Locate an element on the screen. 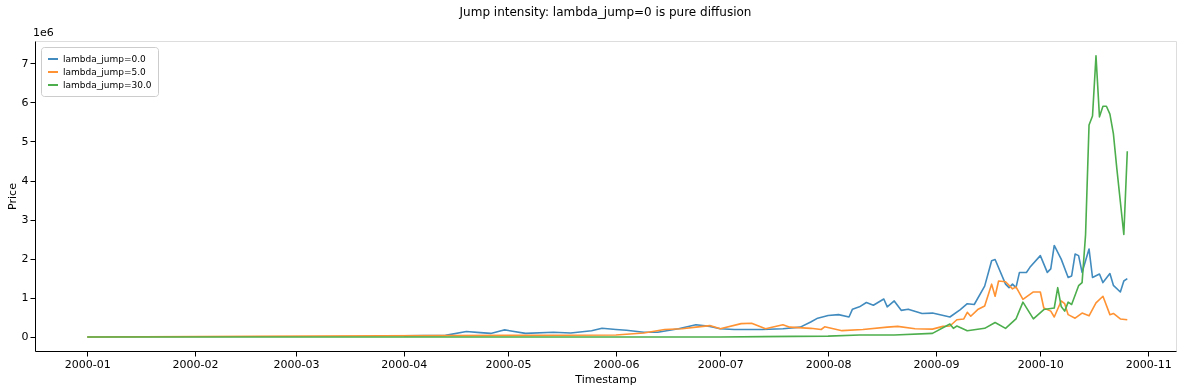  x-tick-label: 2000-05 is located at coordinates (508, 364).